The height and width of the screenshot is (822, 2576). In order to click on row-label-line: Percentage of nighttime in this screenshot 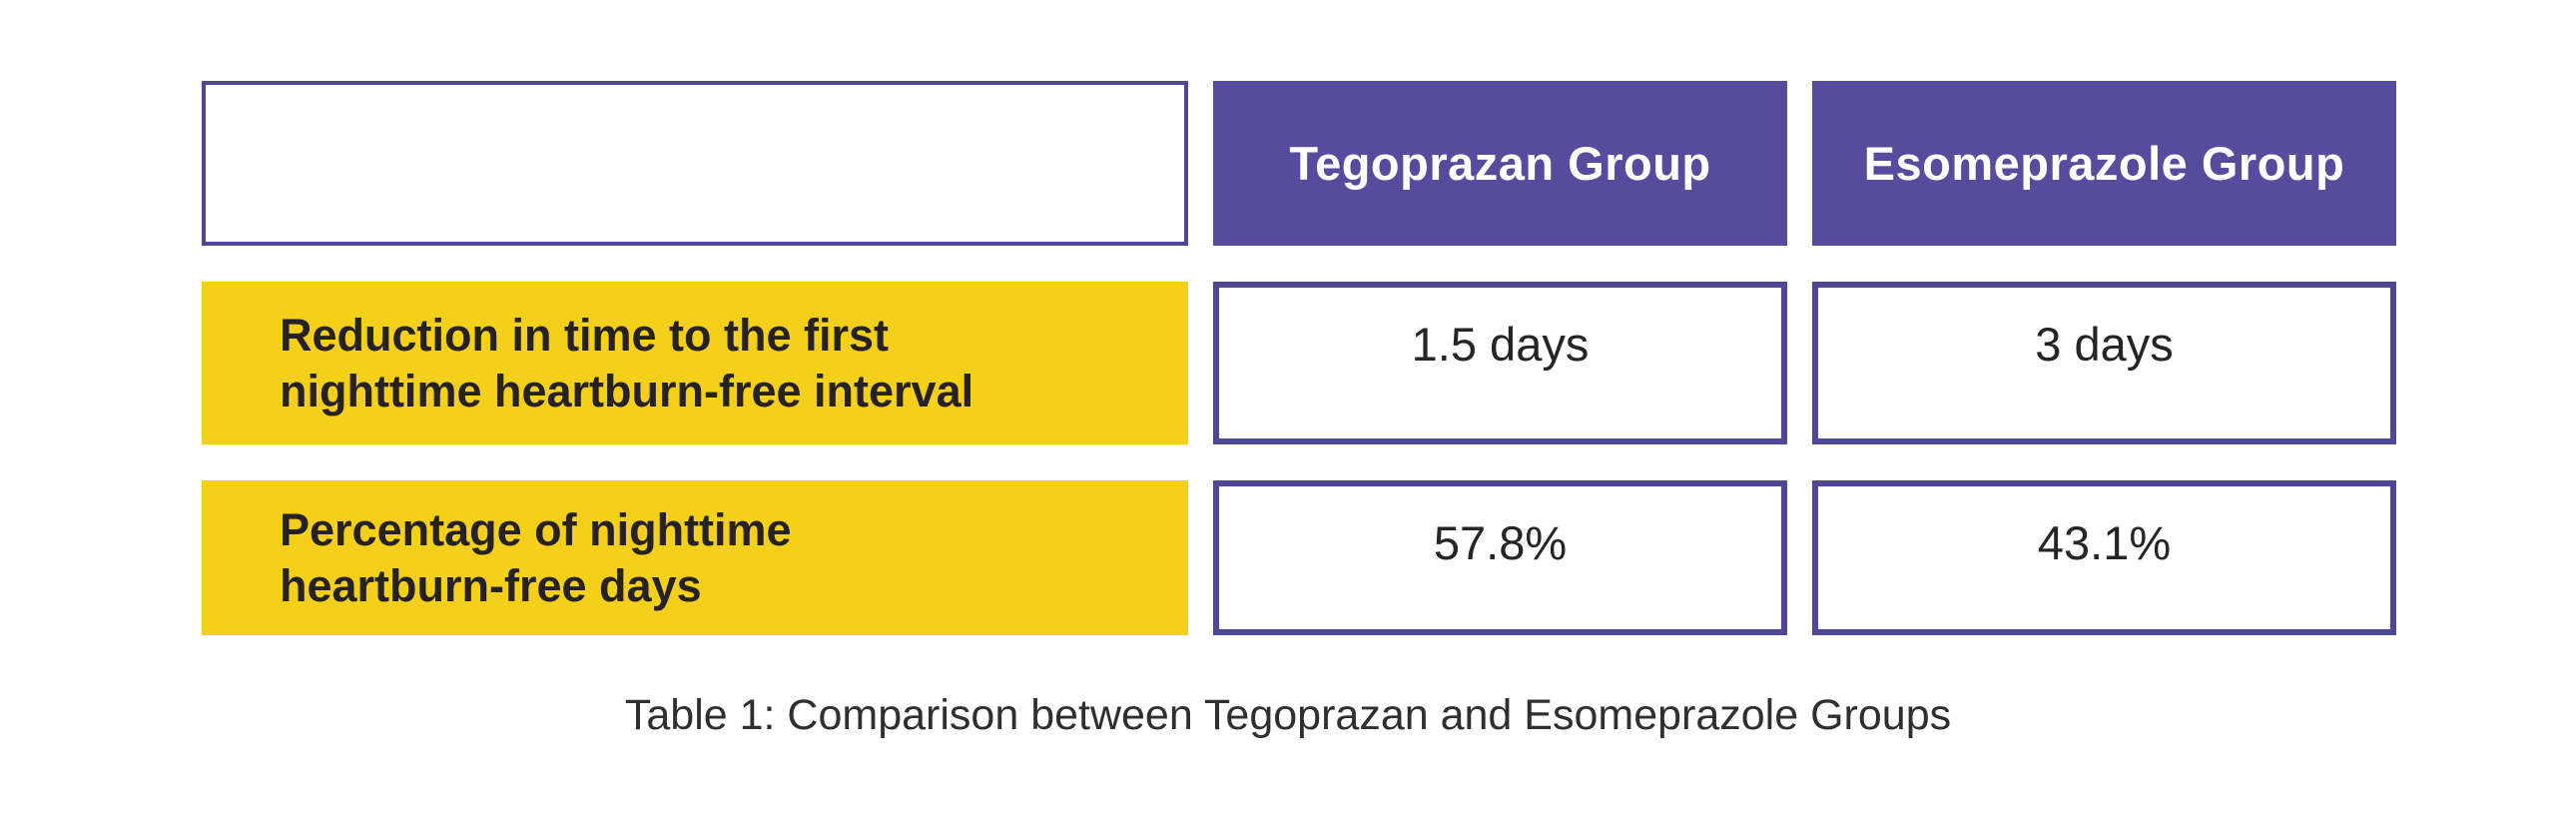, I will do `click(536, 529)`.